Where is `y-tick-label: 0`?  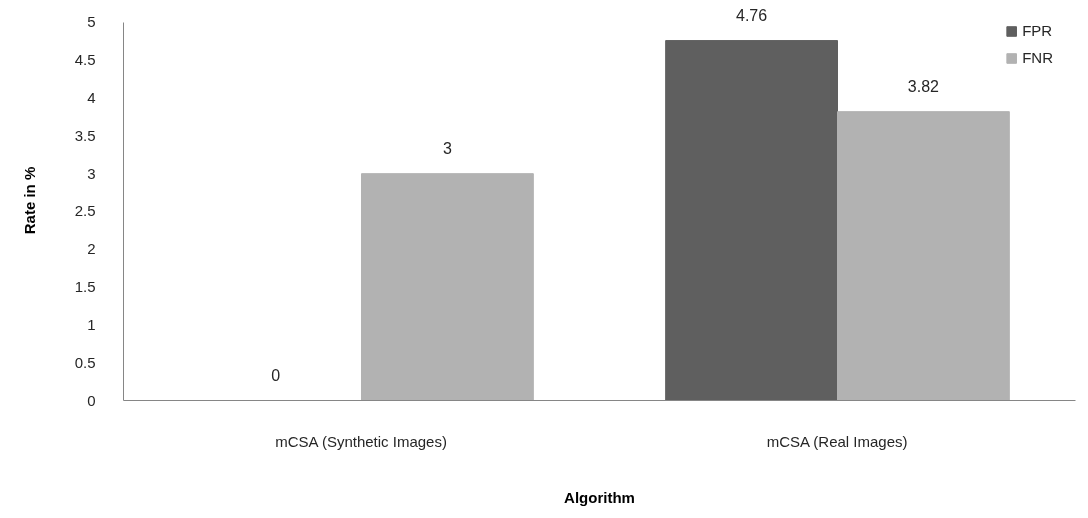 y-tick-label: 0 is located at coordinates (91, 400).